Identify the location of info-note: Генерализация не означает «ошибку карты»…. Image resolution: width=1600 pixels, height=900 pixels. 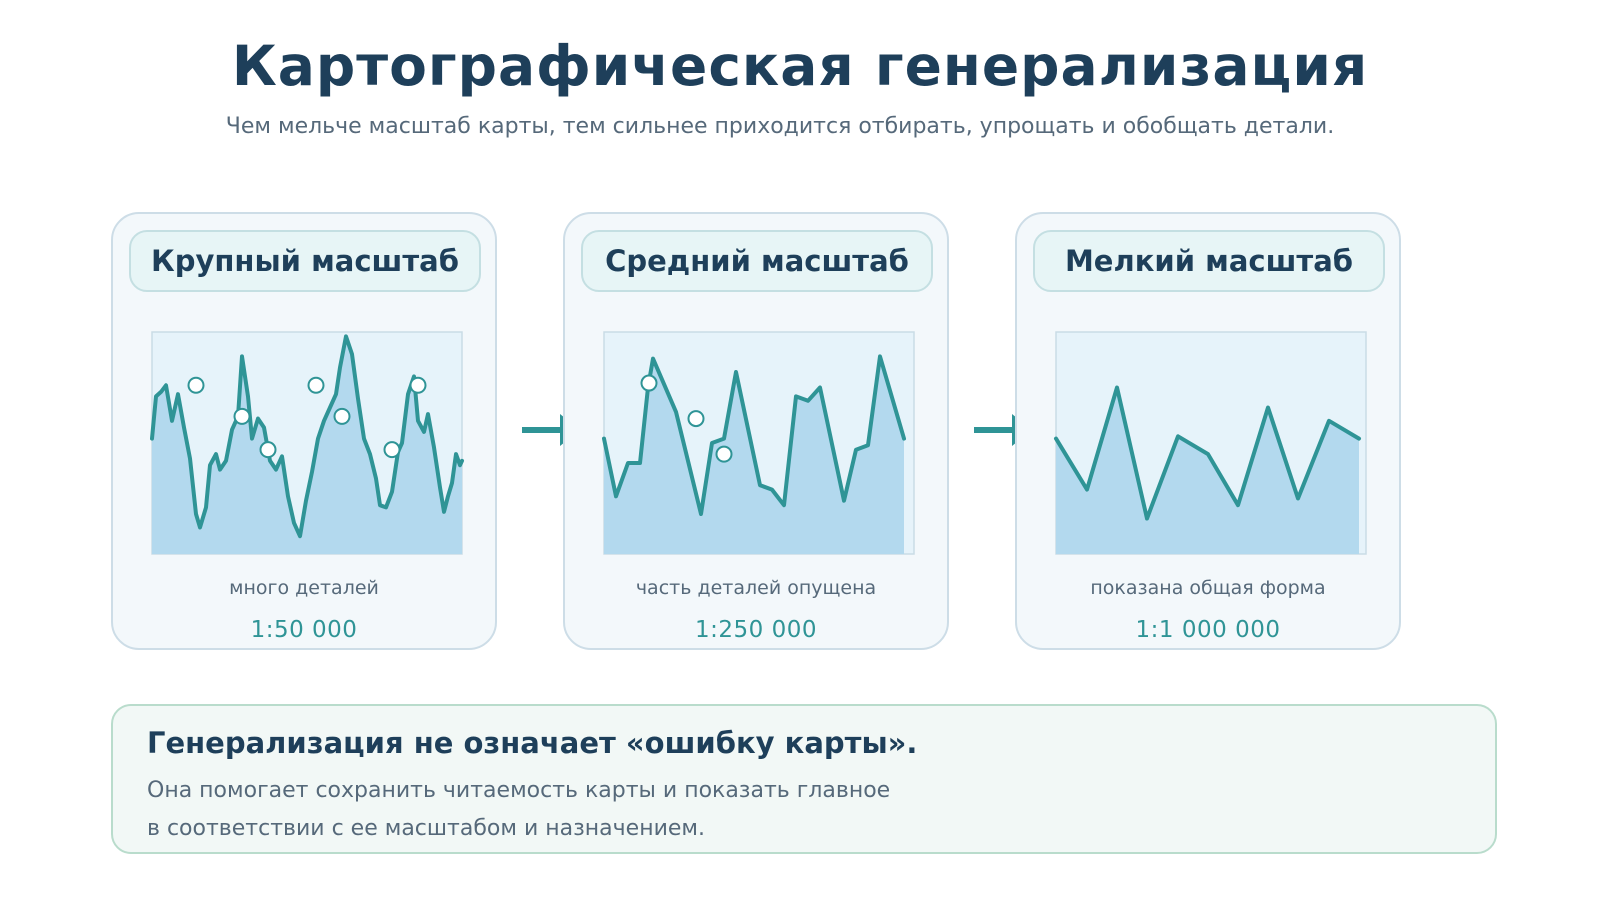
(804, 779).